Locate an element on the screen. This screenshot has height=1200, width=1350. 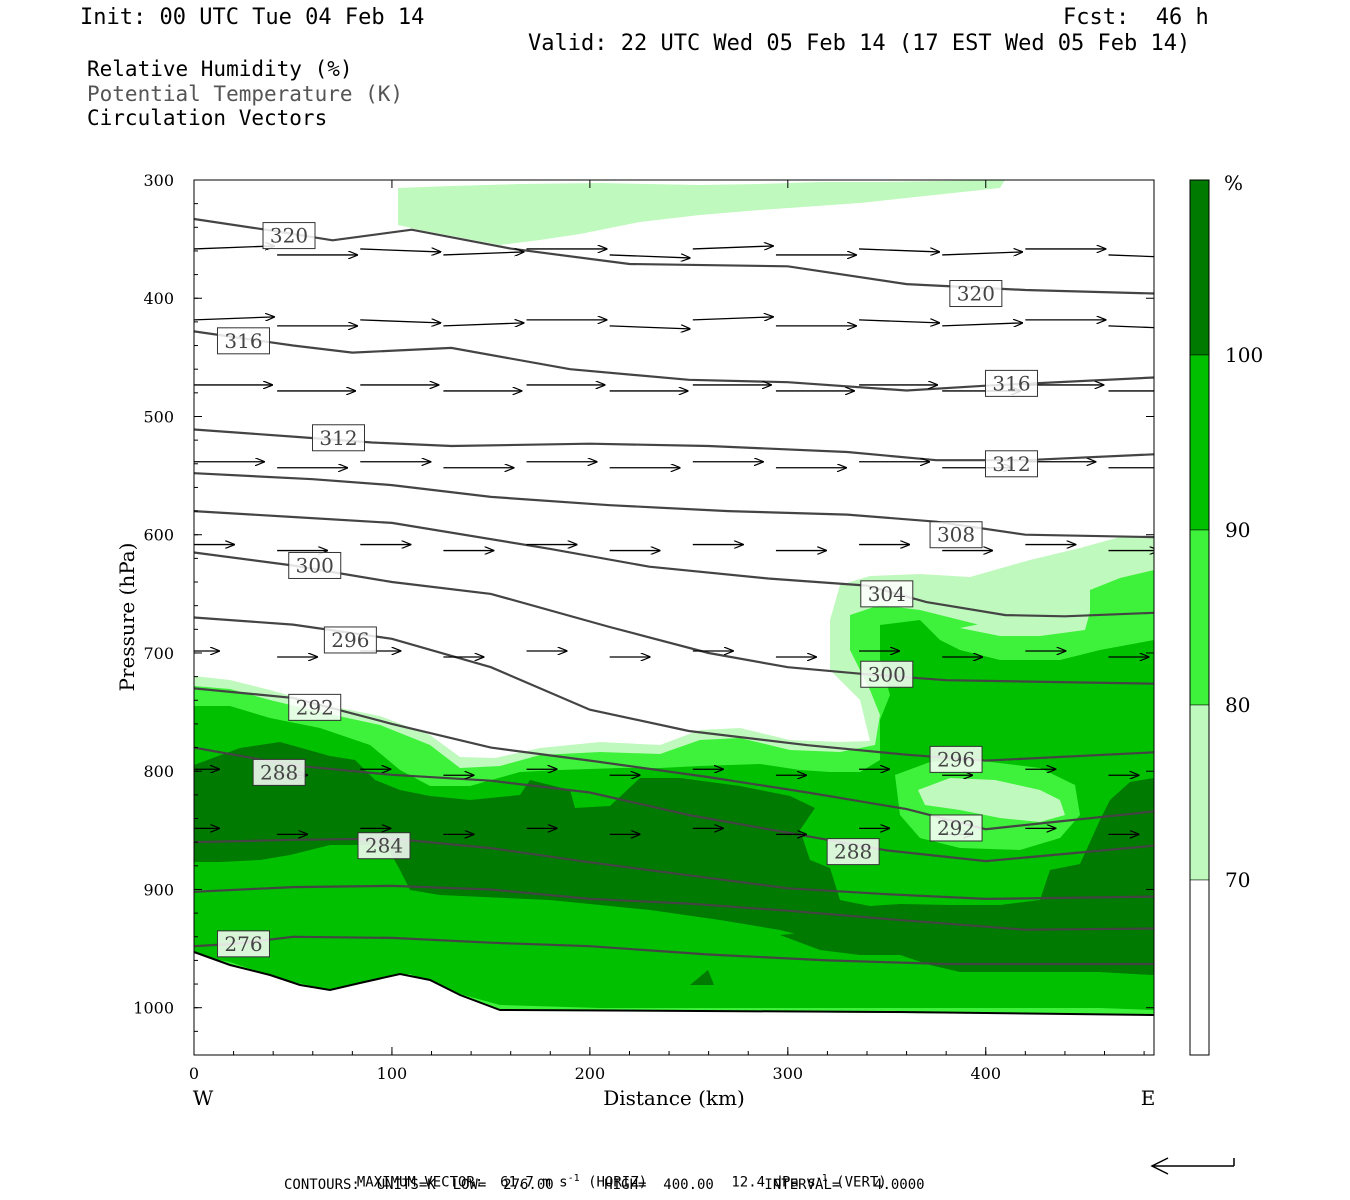
field-rh-label: Relative Humidity (%) is located at coordinates (220, 69).